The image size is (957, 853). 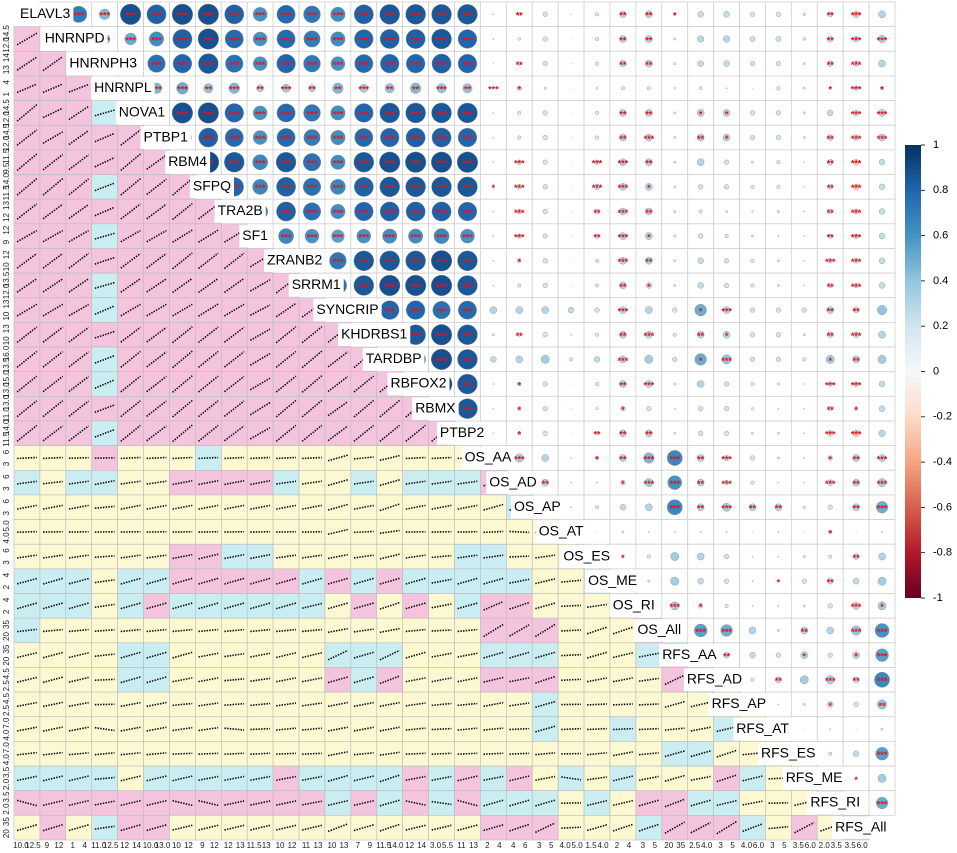 What do you see at coordinates (33, 845) in the screenshot?
I see `x-tick-label: 12.5` at bounding box center [33, 845].